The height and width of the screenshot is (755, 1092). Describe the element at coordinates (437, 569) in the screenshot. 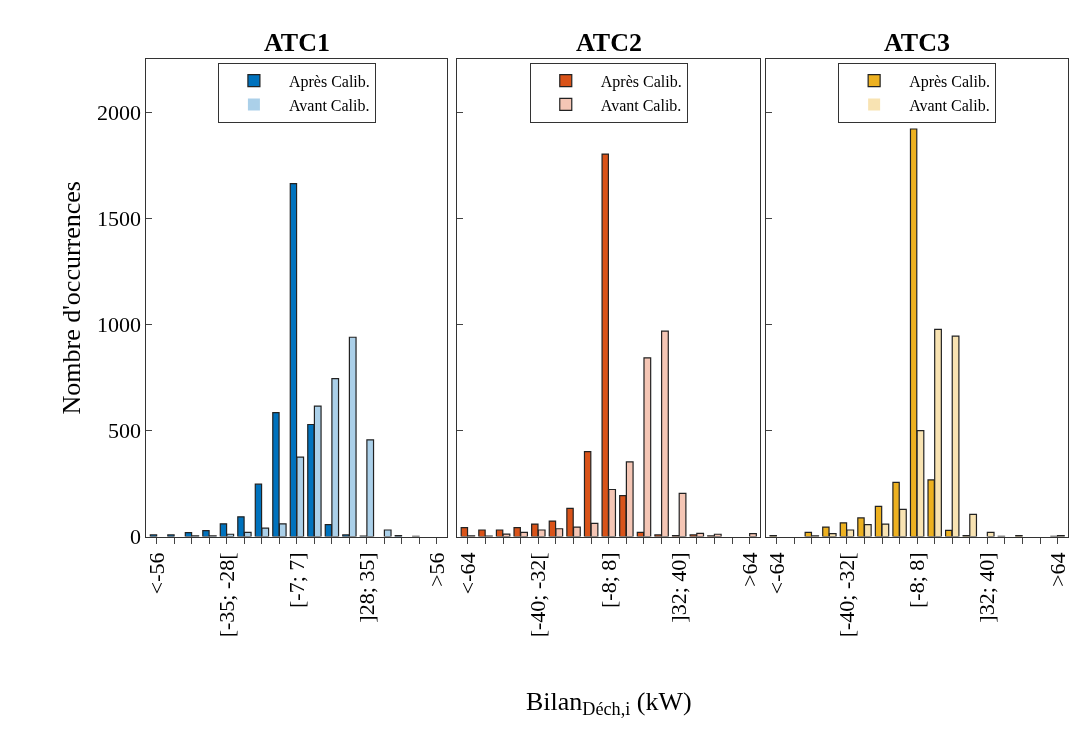

I see `x-tick-label: >56` at that location.